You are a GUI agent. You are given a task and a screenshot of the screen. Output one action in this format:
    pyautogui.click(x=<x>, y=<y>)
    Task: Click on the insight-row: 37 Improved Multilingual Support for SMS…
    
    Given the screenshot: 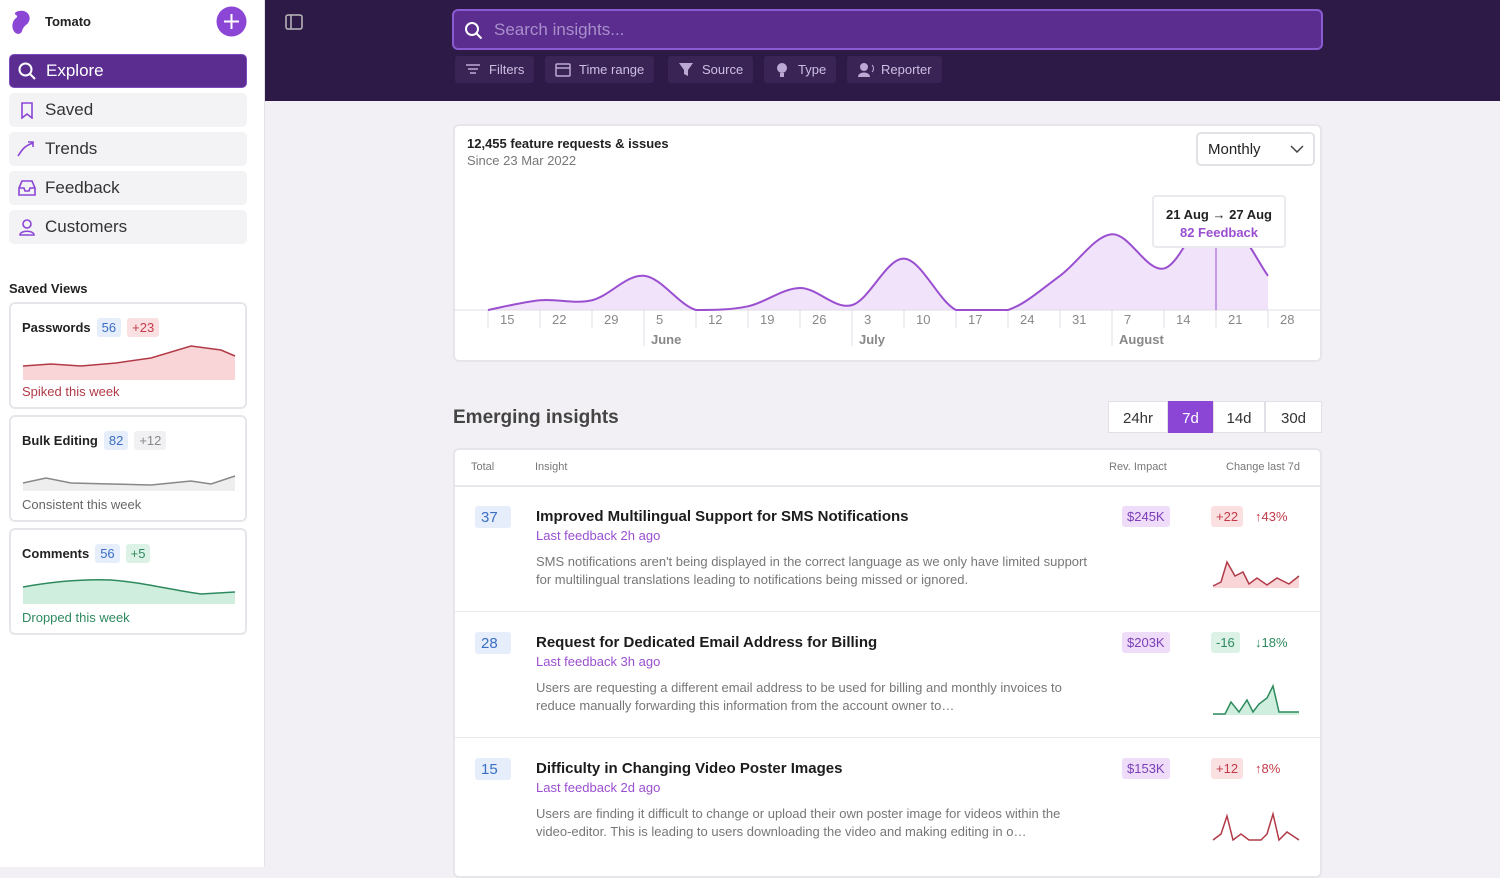 What is the action you would take?
    pyautogui.click(x=887, y=548)
    